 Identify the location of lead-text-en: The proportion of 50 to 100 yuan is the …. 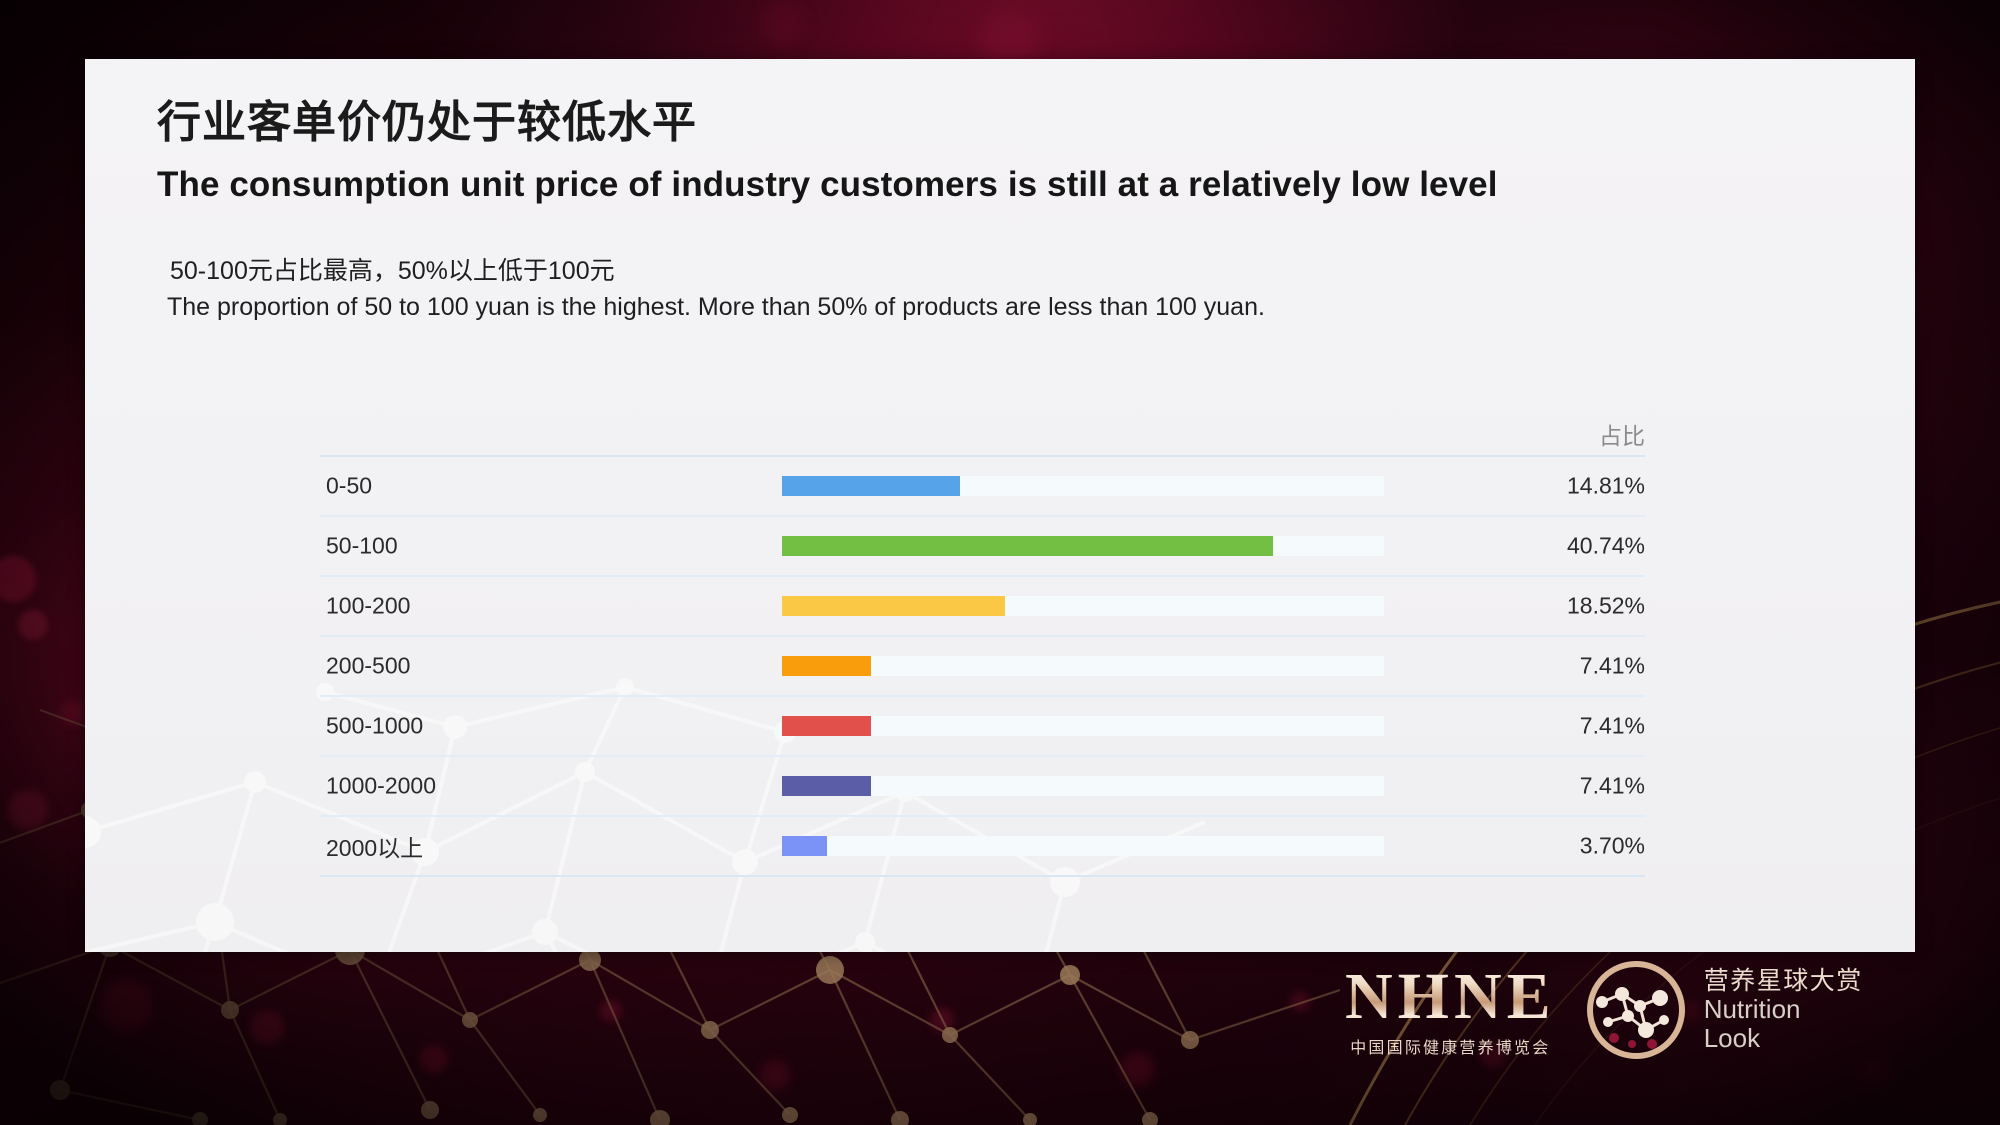
(716, 307).